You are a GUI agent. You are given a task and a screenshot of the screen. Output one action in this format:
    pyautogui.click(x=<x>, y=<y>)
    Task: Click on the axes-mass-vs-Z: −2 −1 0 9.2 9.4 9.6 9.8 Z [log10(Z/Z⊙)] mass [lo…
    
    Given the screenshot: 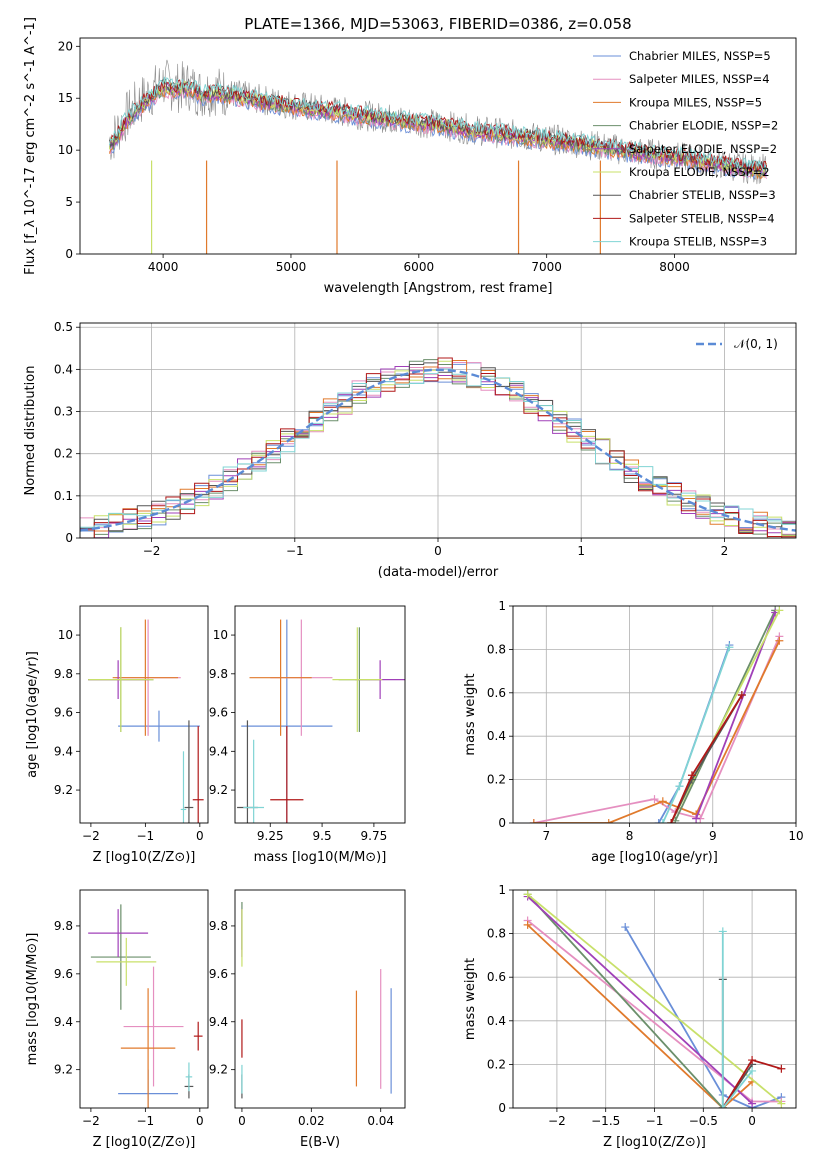 What is the action you would take?
    pyautogui.click(x=117, y=1019)
    